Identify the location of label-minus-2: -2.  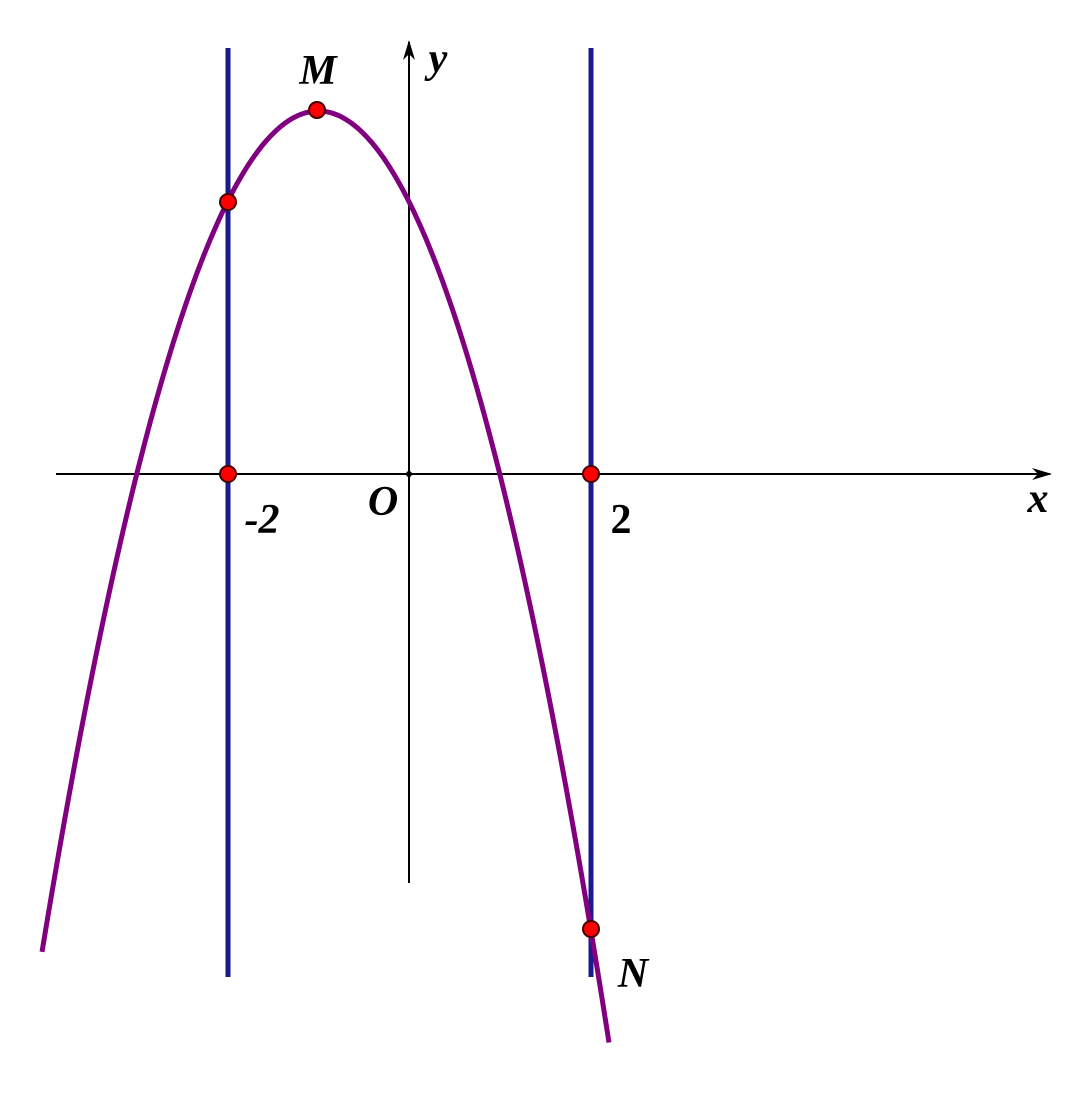
(262, 520).